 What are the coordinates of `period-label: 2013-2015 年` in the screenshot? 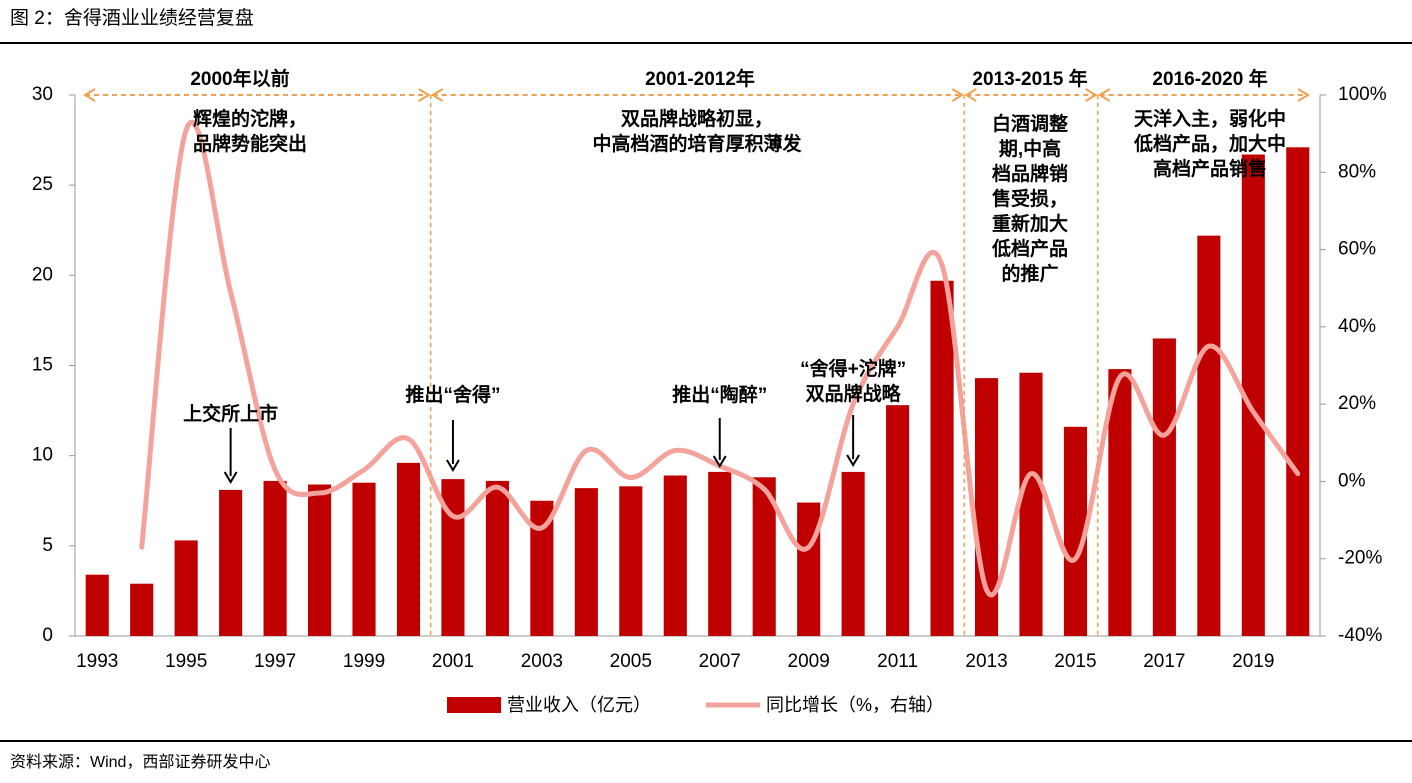 It's located at (1029, 78).